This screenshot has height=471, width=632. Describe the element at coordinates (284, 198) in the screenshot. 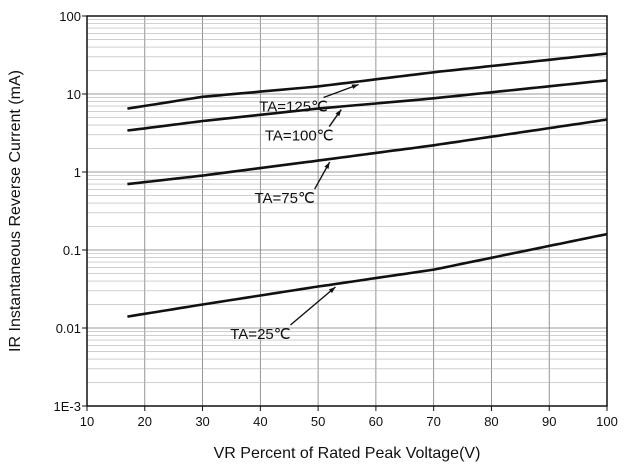

I see `annotation-label: TA=75℃` at that location.